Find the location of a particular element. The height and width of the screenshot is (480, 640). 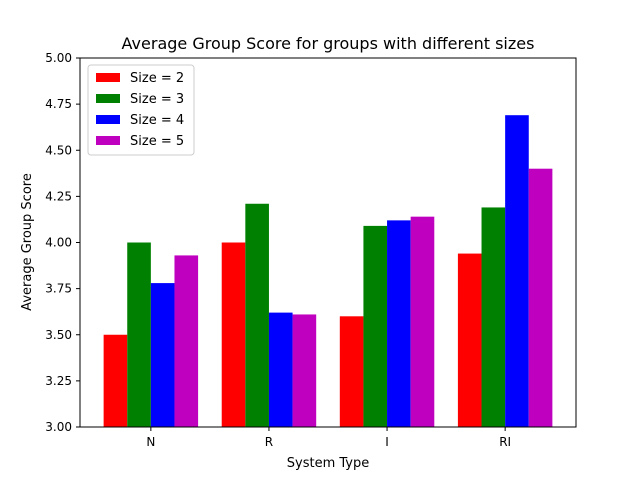

legend-label: Size = 3 is located at coordinates (157, 99).